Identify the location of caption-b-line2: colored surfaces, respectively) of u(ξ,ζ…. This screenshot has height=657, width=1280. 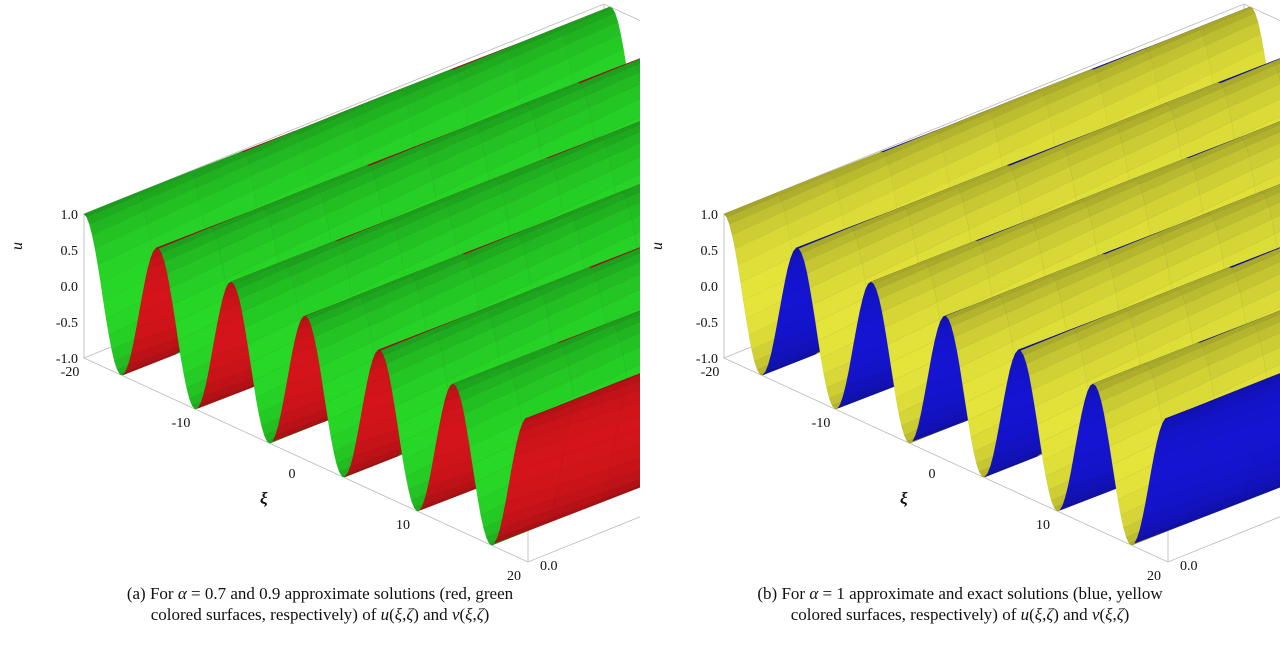
(960, 614).